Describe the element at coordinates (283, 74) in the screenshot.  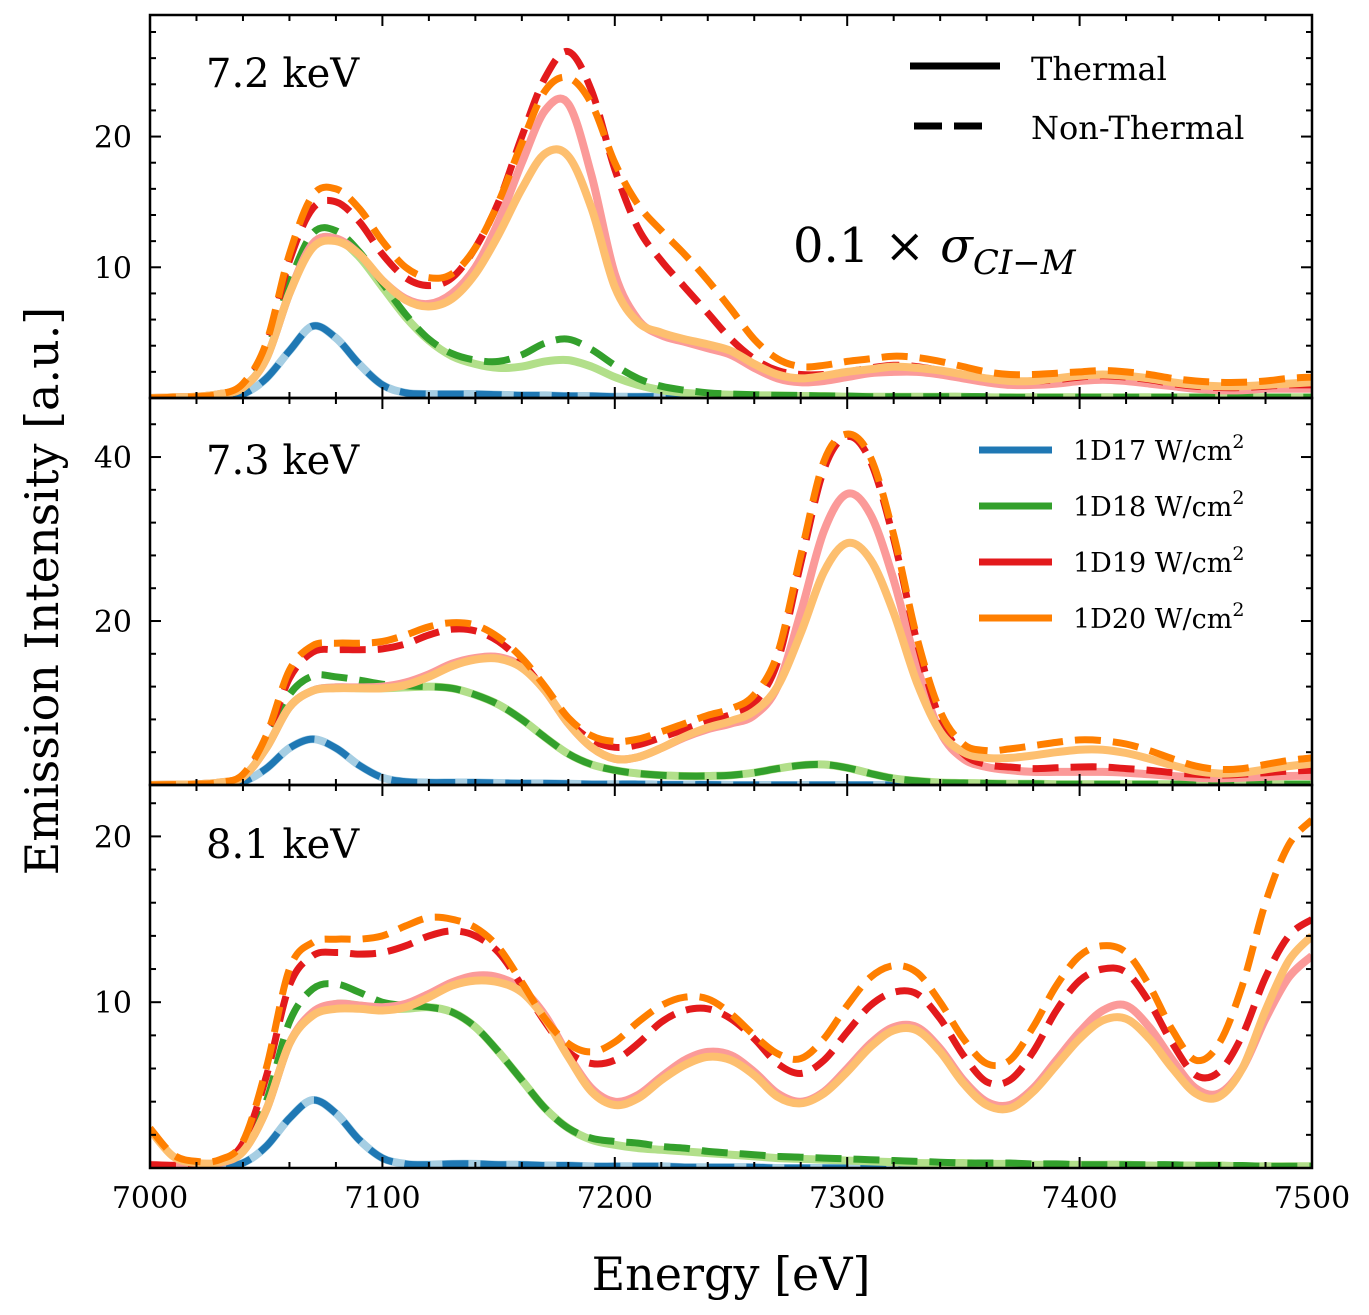
I see `panel-label-7-2-kev: 7.2 keV` at that location.